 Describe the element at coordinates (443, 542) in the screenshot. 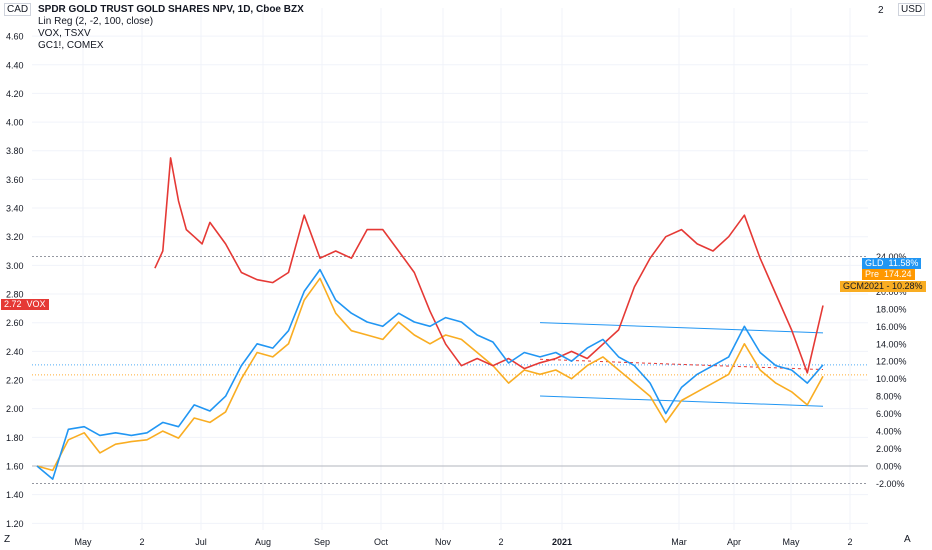

I see `time-axis-tick: Nov` at that location.